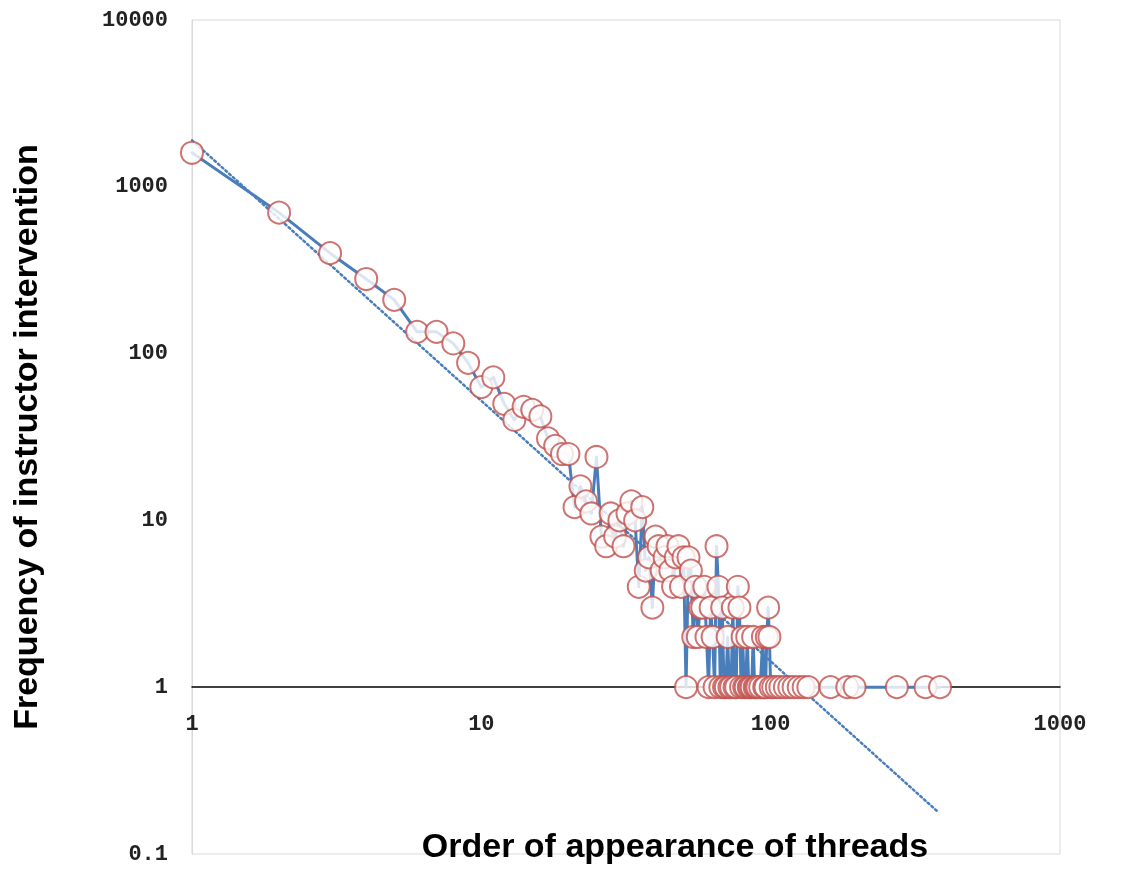  What do you see at coordinates (141, 187) in the screenshot?
I see `y-tick-label: 1000` at bounding box center [141, 187].